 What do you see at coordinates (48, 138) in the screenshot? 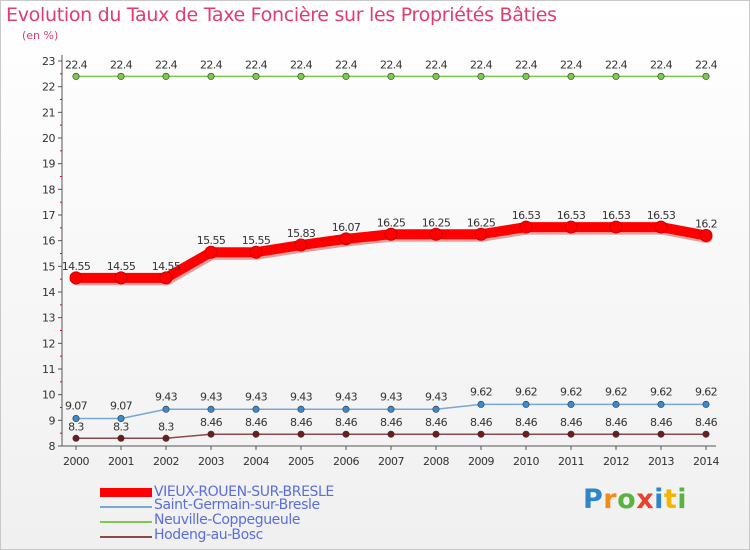
I see `y-tick-label: 20` at bounding box center [48, 138].